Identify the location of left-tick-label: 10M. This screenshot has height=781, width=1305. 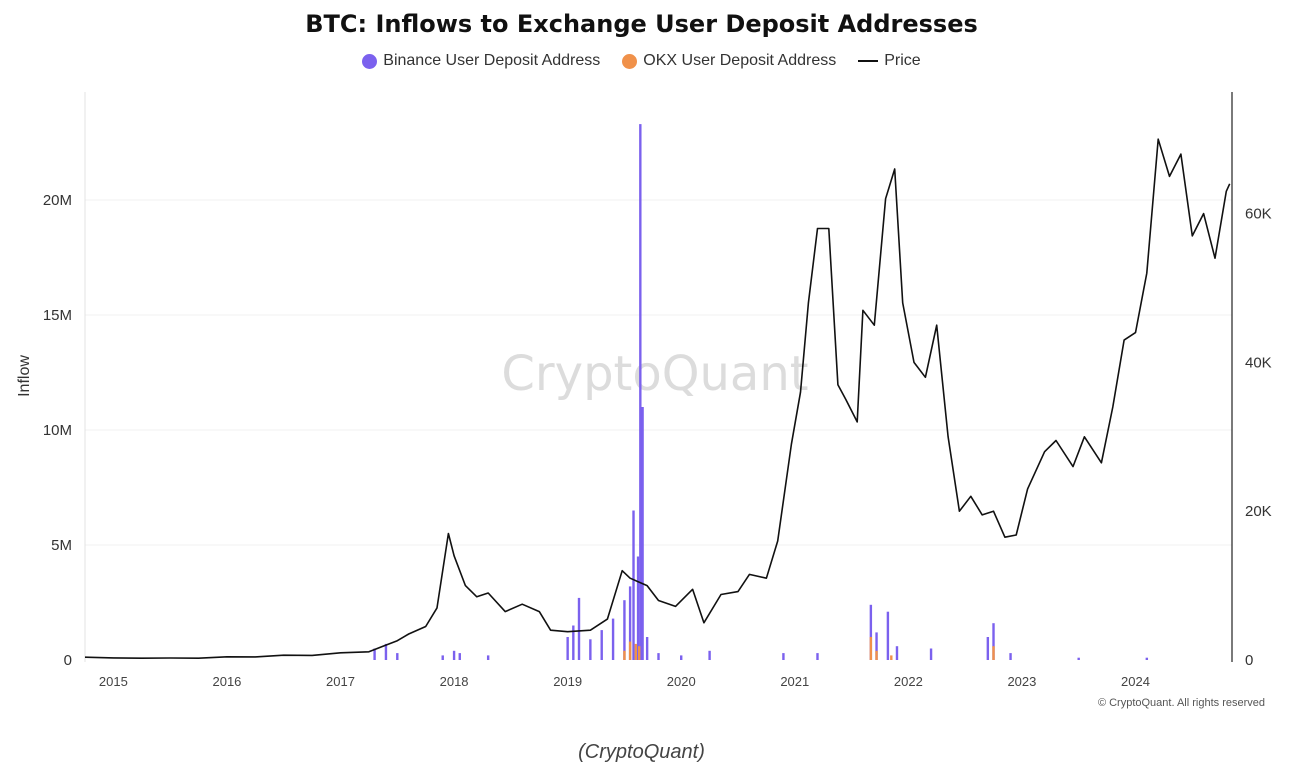
(57, 430).